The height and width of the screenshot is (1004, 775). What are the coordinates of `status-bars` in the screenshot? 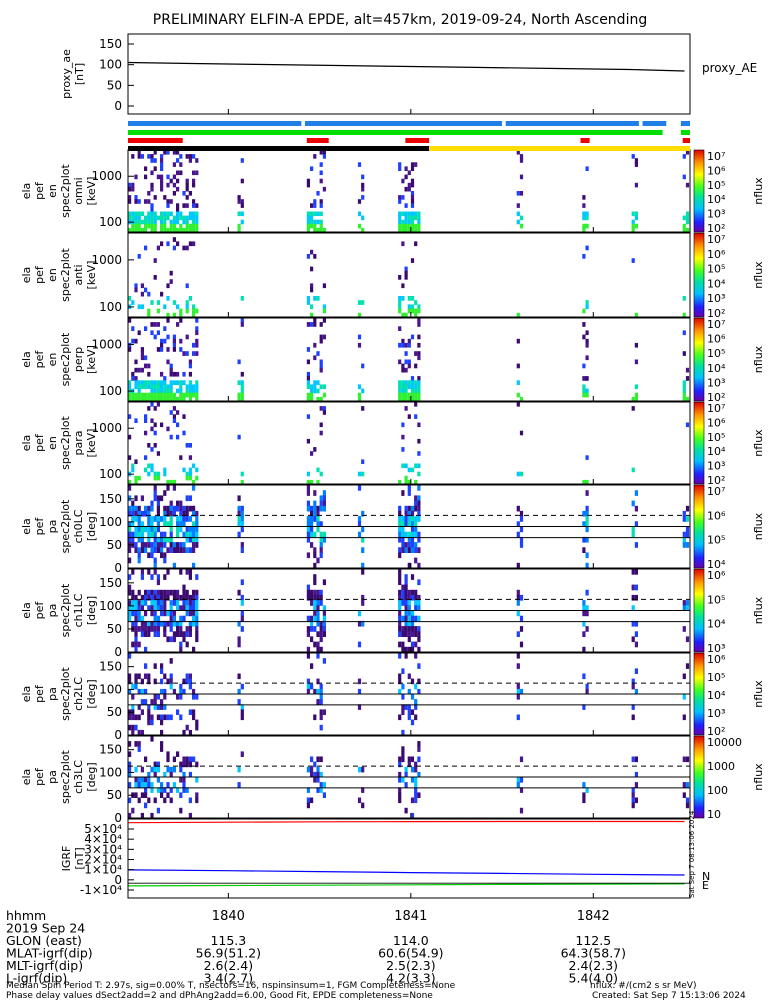 It's located at (409, 136).